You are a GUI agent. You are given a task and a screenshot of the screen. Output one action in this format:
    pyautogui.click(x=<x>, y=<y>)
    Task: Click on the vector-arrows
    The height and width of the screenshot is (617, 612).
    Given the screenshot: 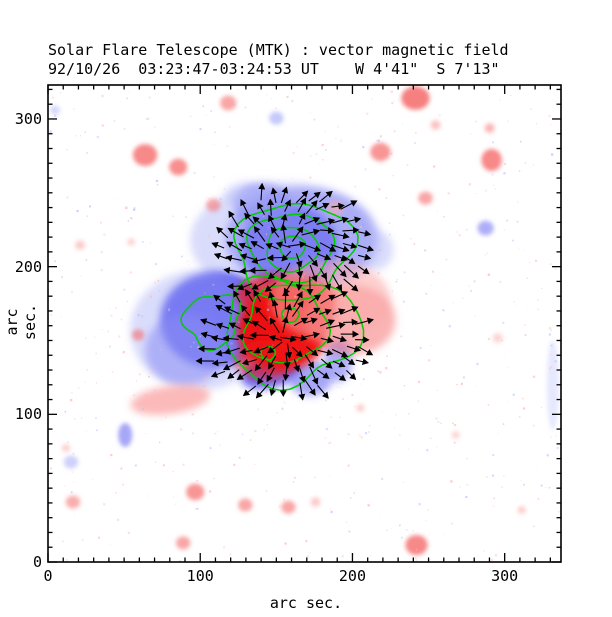 What is the action you would take?
    pyautogui.click(x=285, y=291)
    